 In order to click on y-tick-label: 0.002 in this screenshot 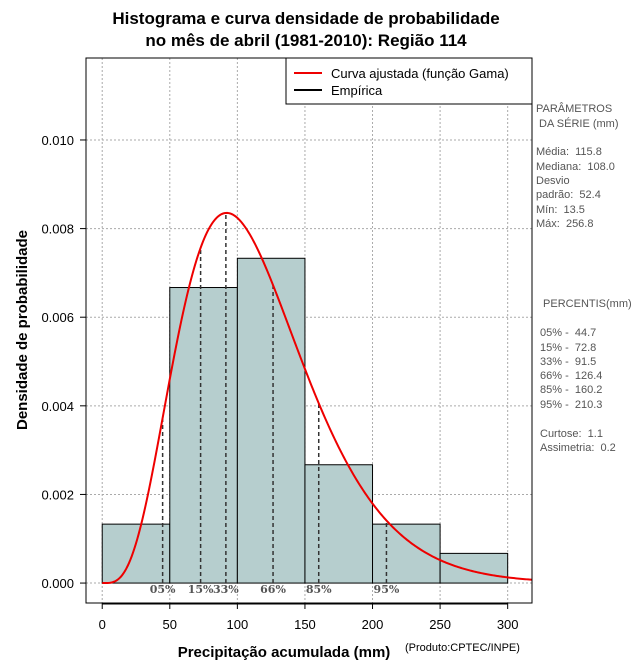, I will do `click(57, 494)`.